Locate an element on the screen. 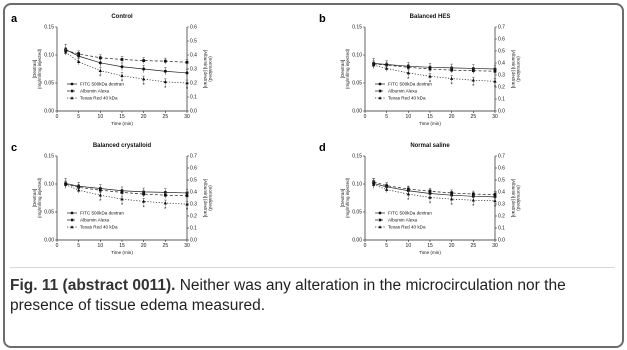  panel-letter: c is located at coordinates (14, 148).